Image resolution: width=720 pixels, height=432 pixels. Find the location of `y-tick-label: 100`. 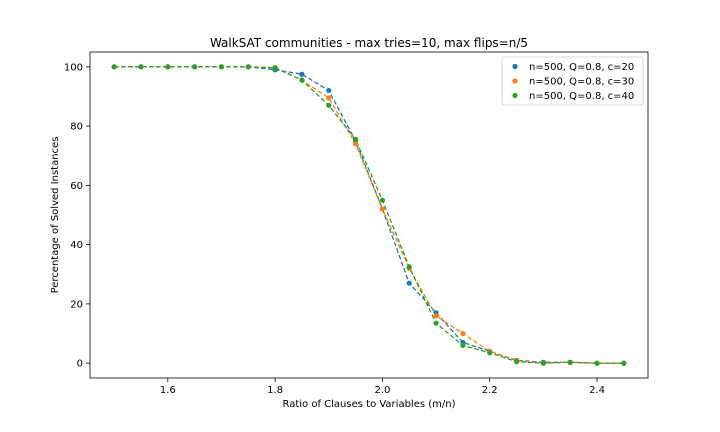

y-tick-label: 100 is located at coordinates (73, 67).